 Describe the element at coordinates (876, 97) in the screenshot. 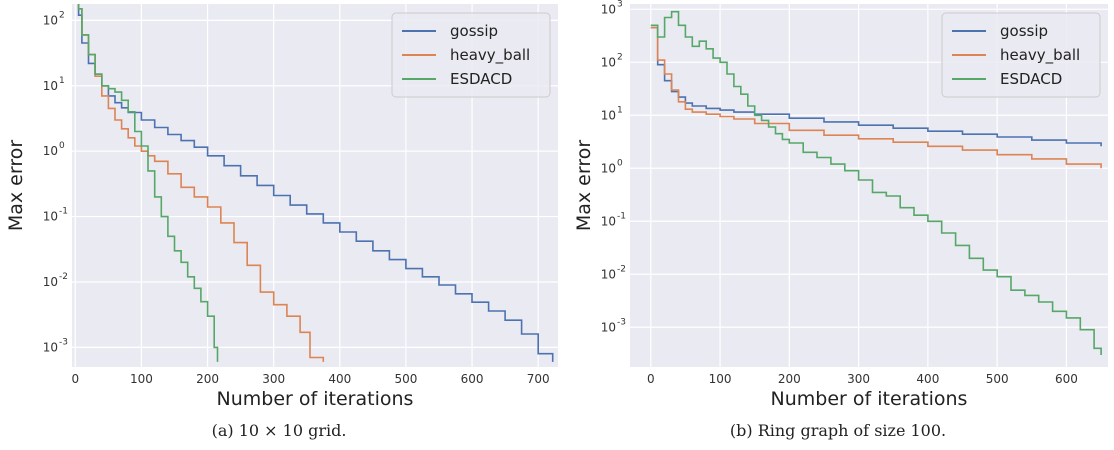

I see `series-line-heavy_ball` at that location.